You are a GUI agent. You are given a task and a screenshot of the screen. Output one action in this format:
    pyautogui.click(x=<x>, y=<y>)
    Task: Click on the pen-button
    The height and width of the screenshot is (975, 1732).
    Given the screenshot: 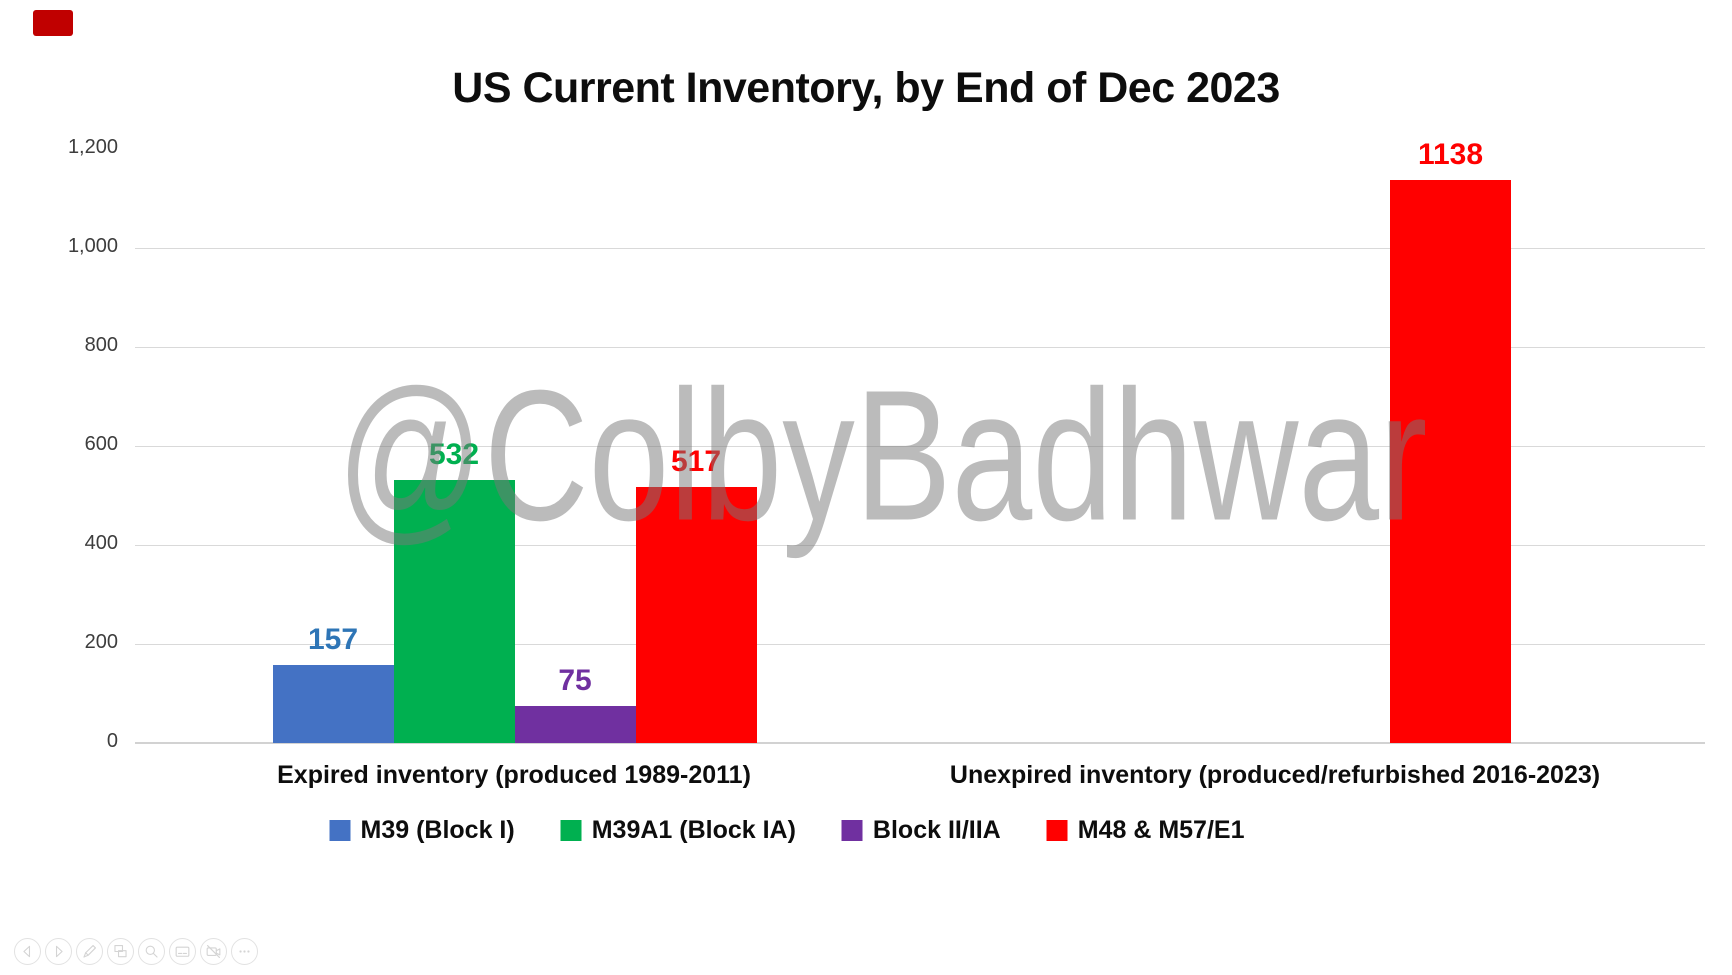 What is the action you would take?
    pyautogui.click(x=89, y=951)
    